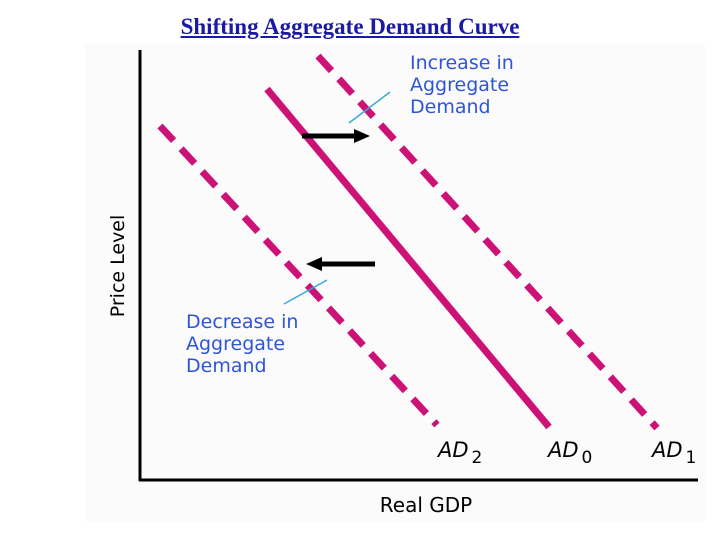  Describe the element at coordinates (118, 266) in the screenshot. I see `y-axis-label: Price Level` at that location.